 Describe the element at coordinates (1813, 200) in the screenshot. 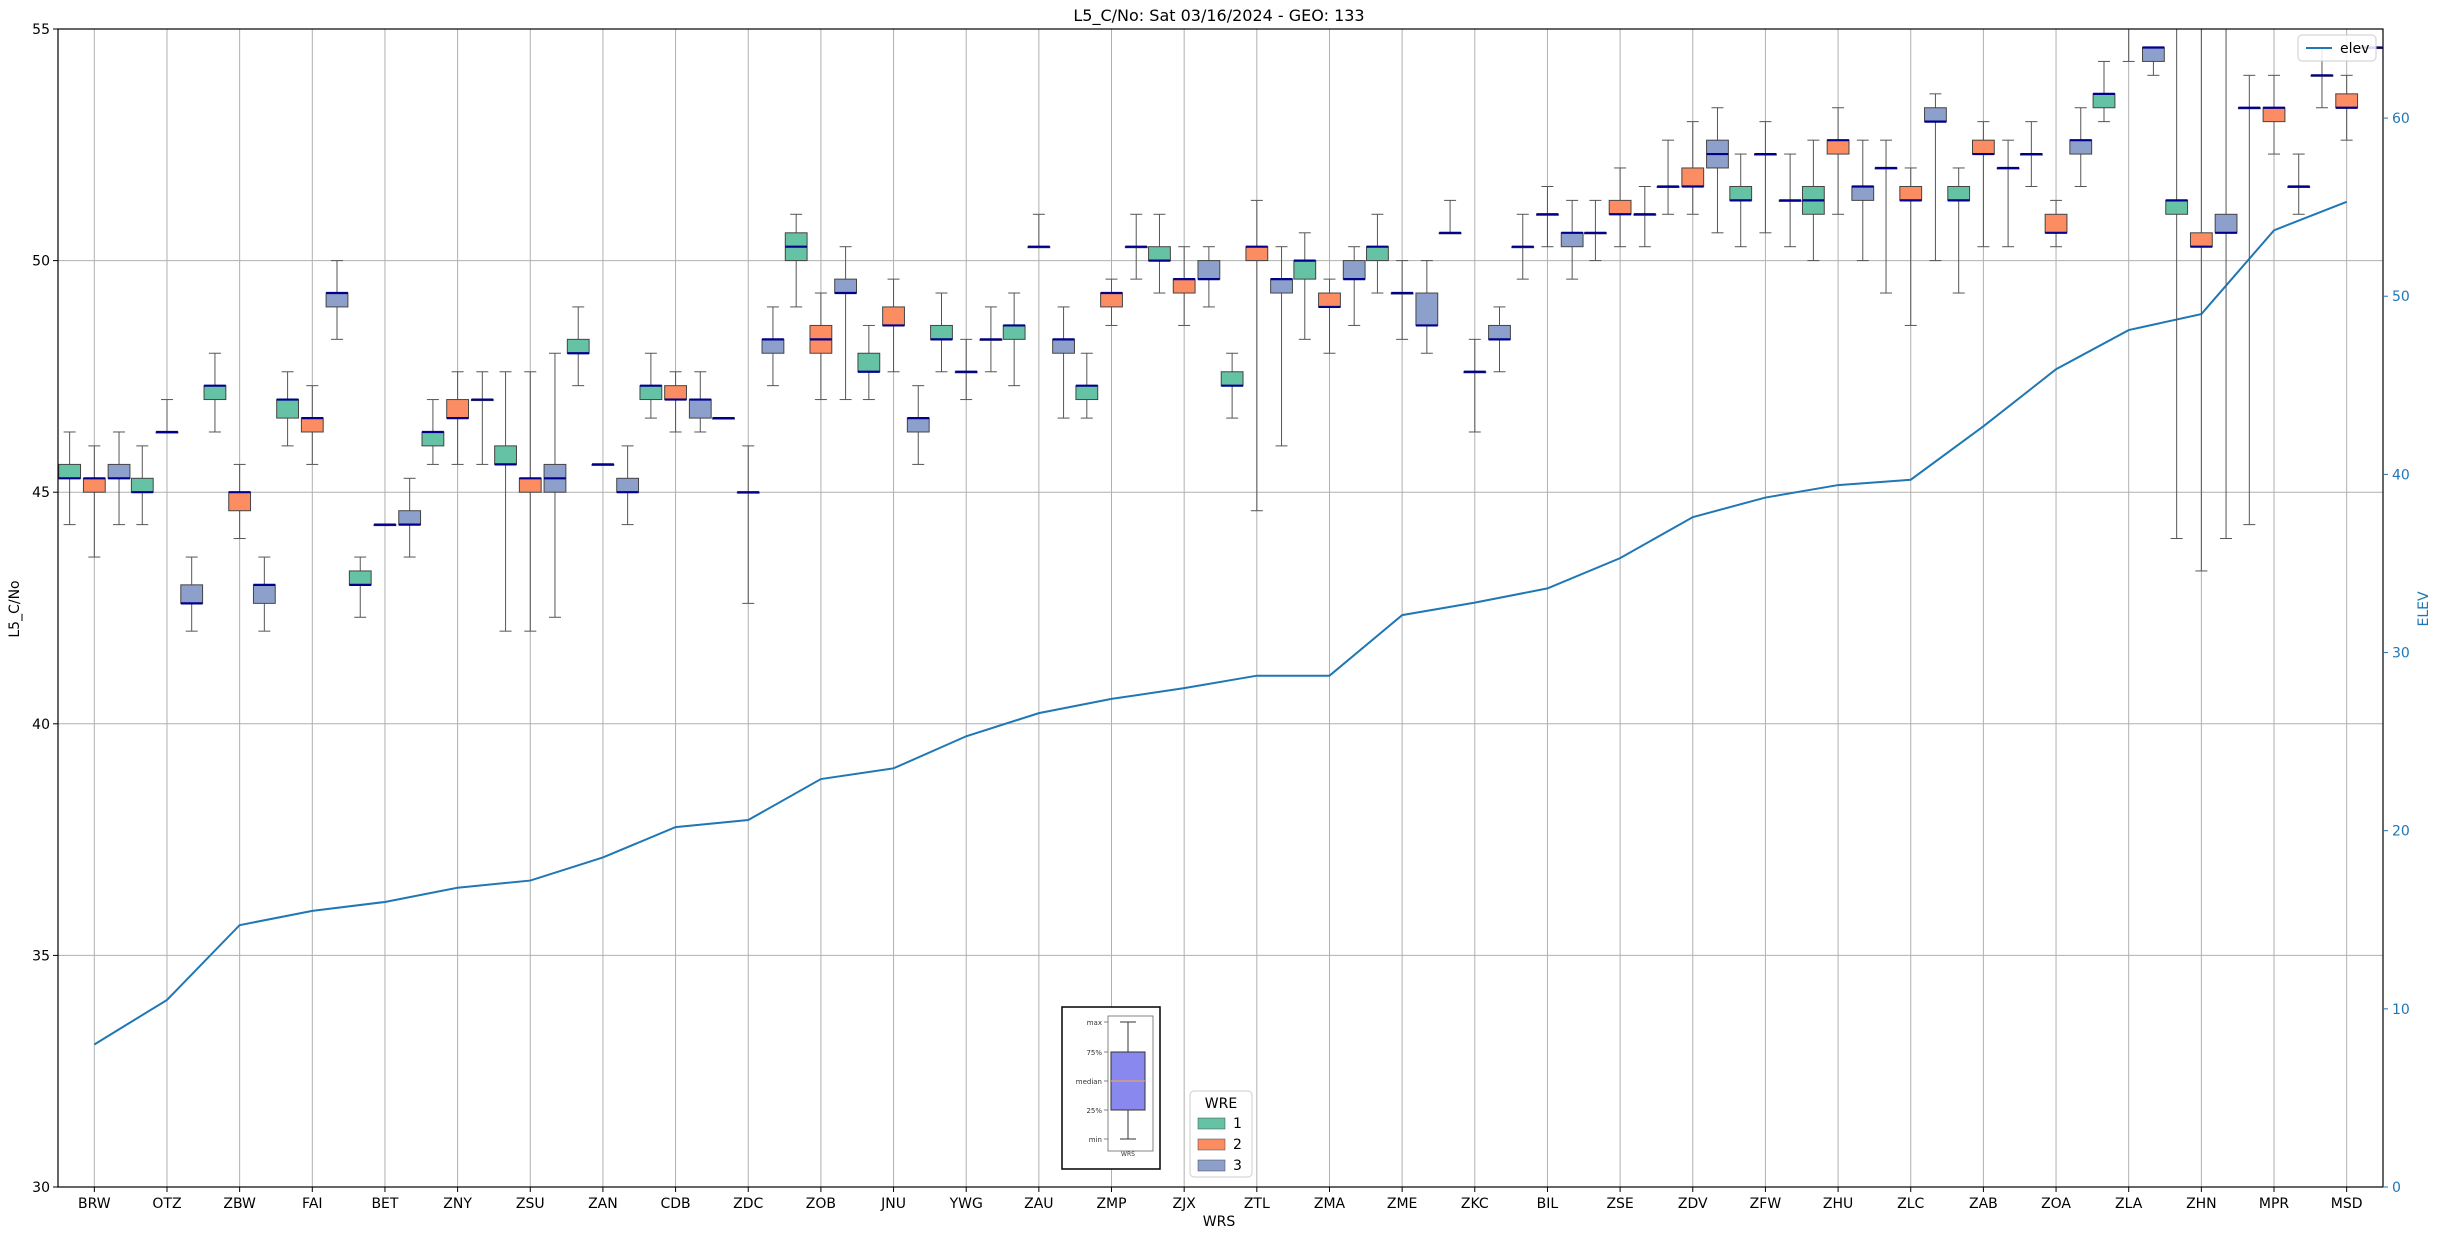

I see `box-ZHU-wre1` at that location.